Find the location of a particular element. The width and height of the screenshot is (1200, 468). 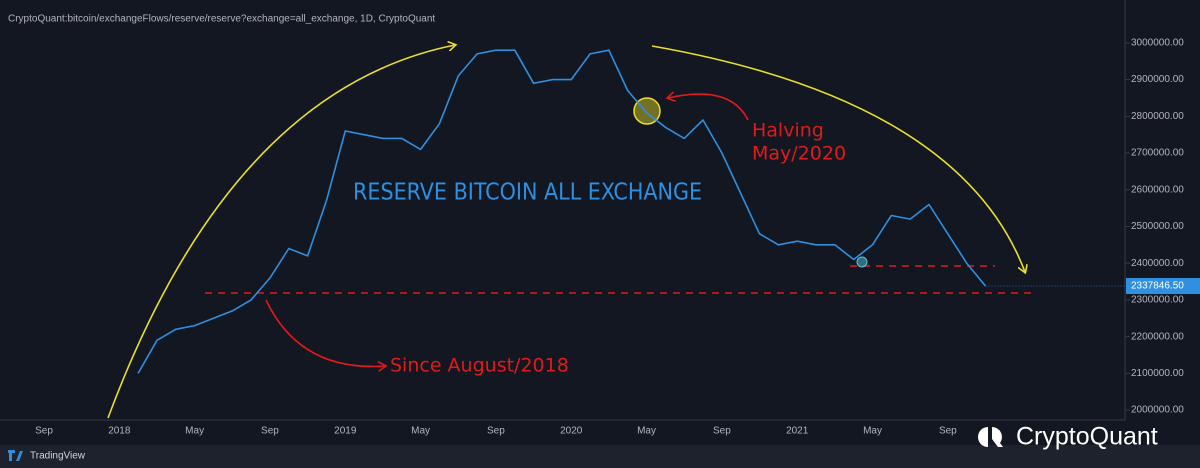

x-tick-label: 2020 is located at coordinates (571, 431).